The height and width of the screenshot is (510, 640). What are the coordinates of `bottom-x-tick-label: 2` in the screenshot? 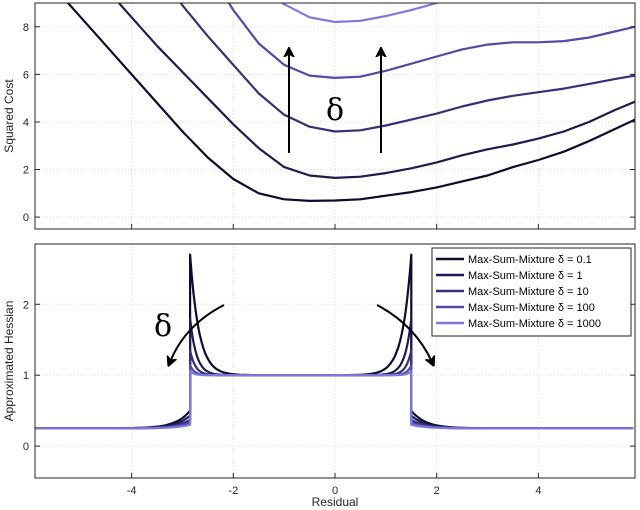 It's located at (437, 491).